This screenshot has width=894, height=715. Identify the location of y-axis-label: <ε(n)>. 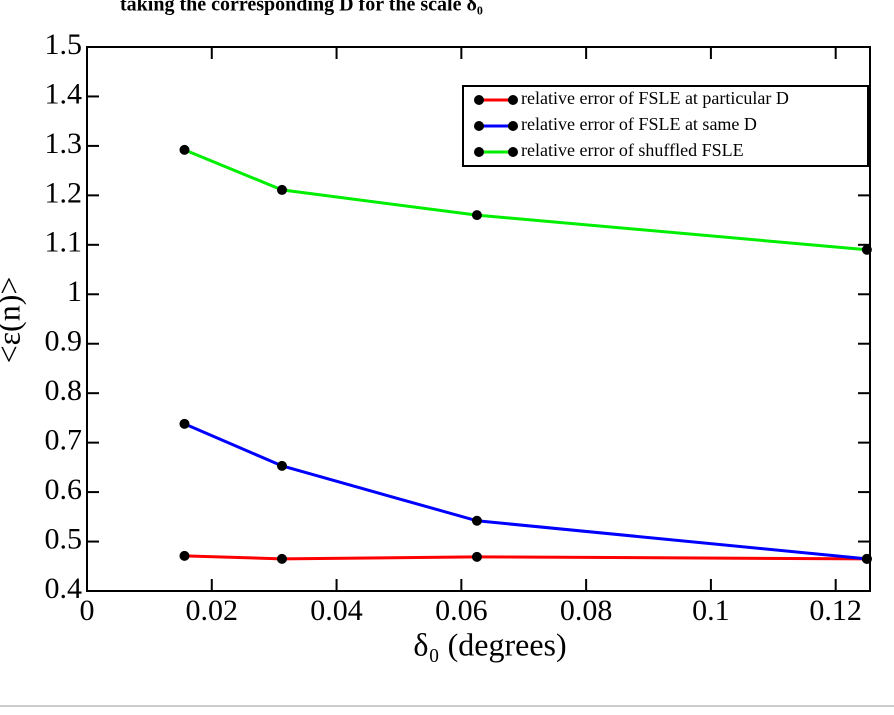
(13, 320).